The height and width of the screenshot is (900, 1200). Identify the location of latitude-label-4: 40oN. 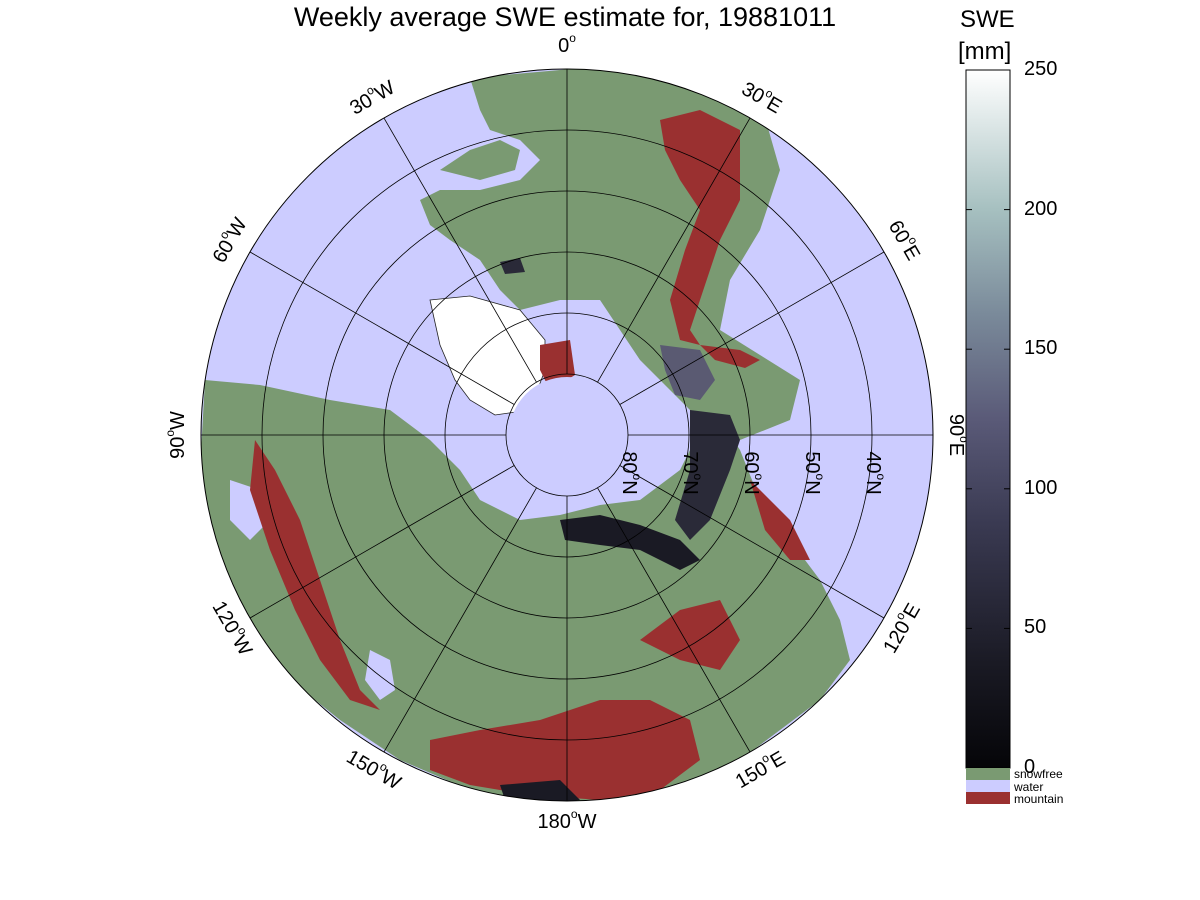
(875, 472).